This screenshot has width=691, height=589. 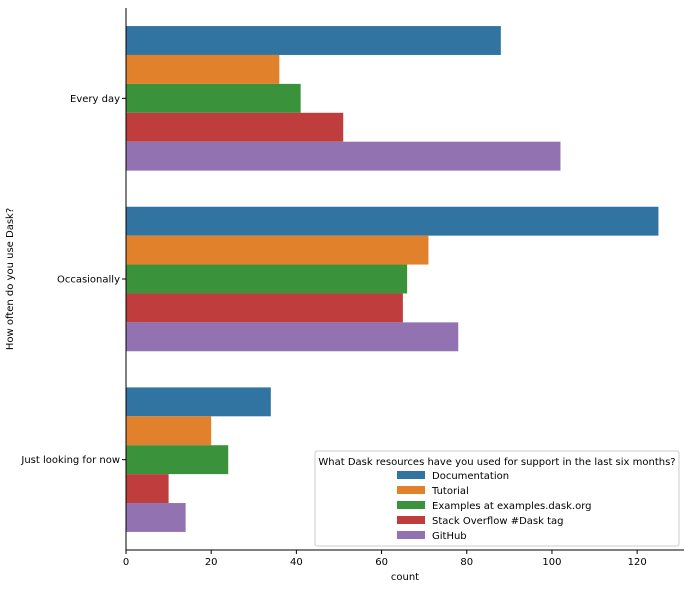 What do you see at coordinates (95, 99) in the screenshot?
I see `y-tick-label: Every day` at bounding box center [95, 99].